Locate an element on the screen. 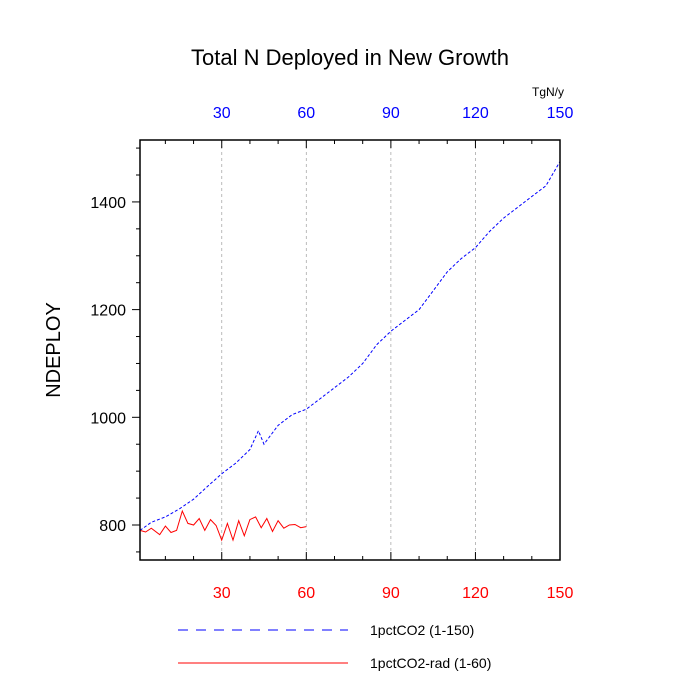 This screenshot has width=700, height=700. top-tick-label-90: 90 is located at coordinates (391, 113).